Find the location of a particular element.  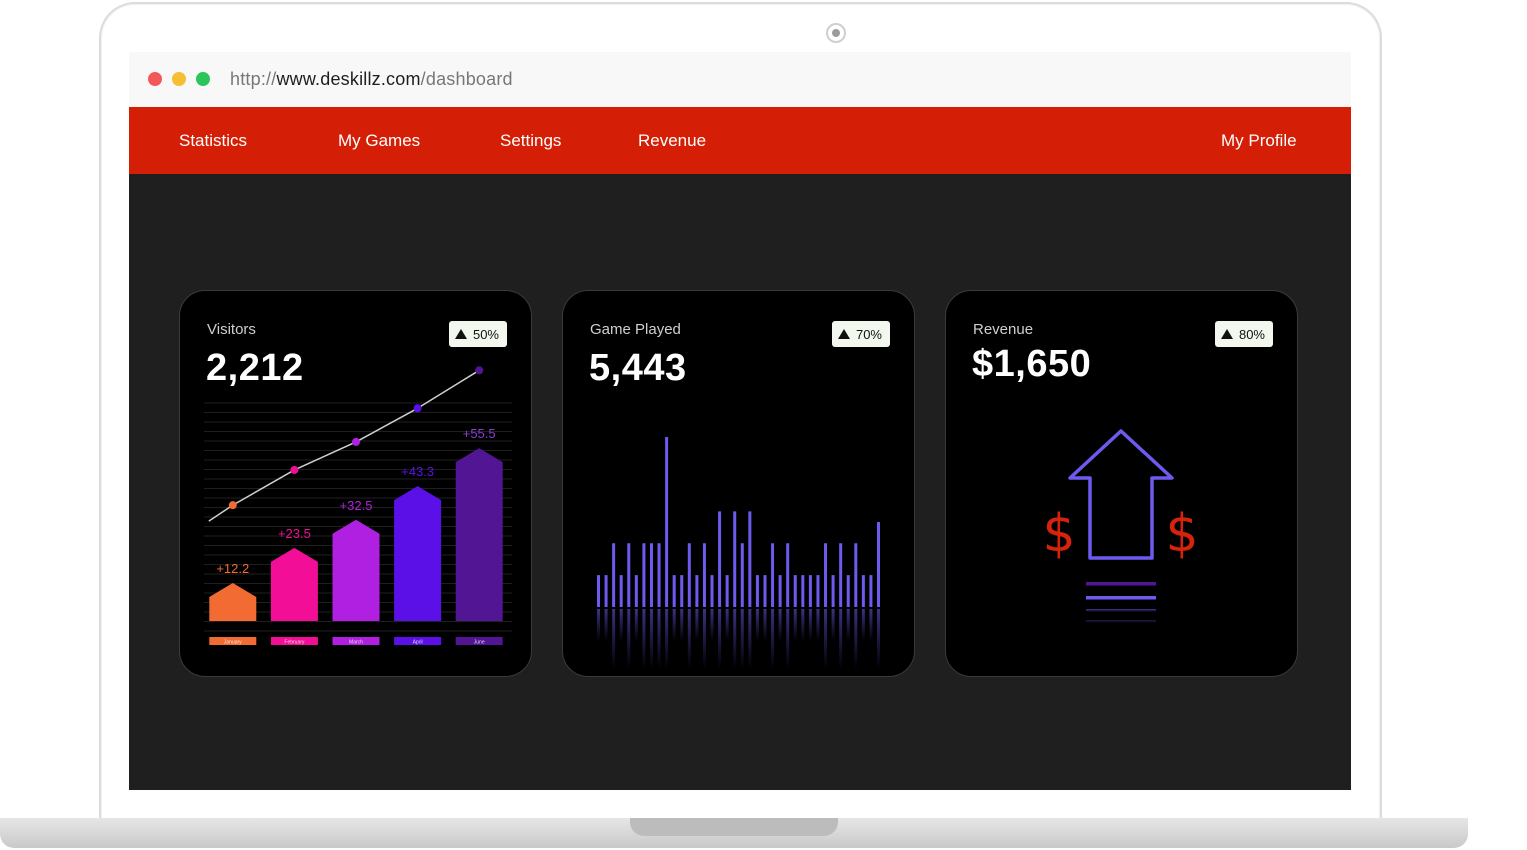

nav-statistics: Statistics is located at coordinates (213, 140).